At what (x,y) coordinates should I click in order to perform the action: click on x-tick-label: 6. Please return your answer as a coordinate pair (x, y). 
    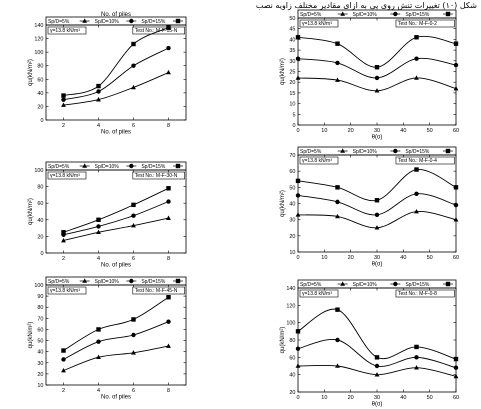
    Looking at the image, I should click on (133, 126).